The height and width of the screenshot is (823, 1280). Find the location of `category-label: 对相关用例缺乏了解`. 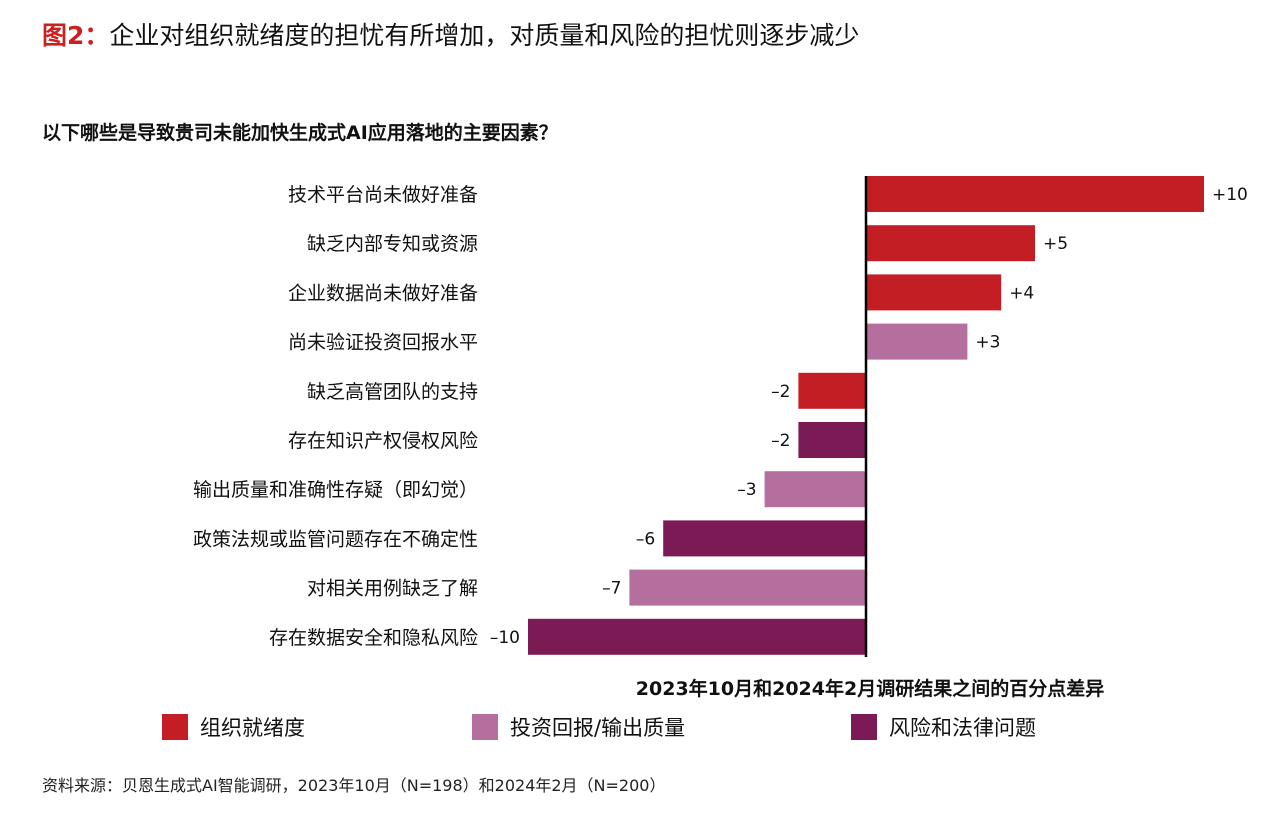

category-label: 对相关用例缺乏了解 is located at coordinates (392, 589).